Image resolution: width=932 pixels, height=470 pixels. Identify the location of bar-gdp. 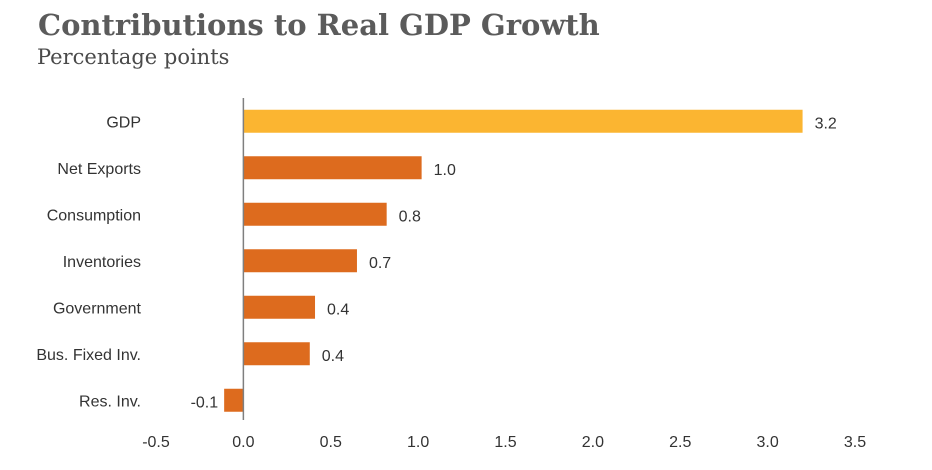
(523, 121).